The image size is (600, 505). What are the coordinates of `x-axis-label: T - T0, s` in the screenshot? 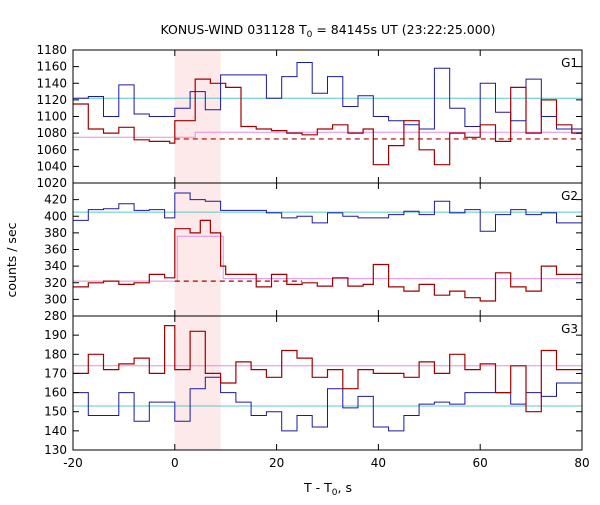 It's located at (327, 489).